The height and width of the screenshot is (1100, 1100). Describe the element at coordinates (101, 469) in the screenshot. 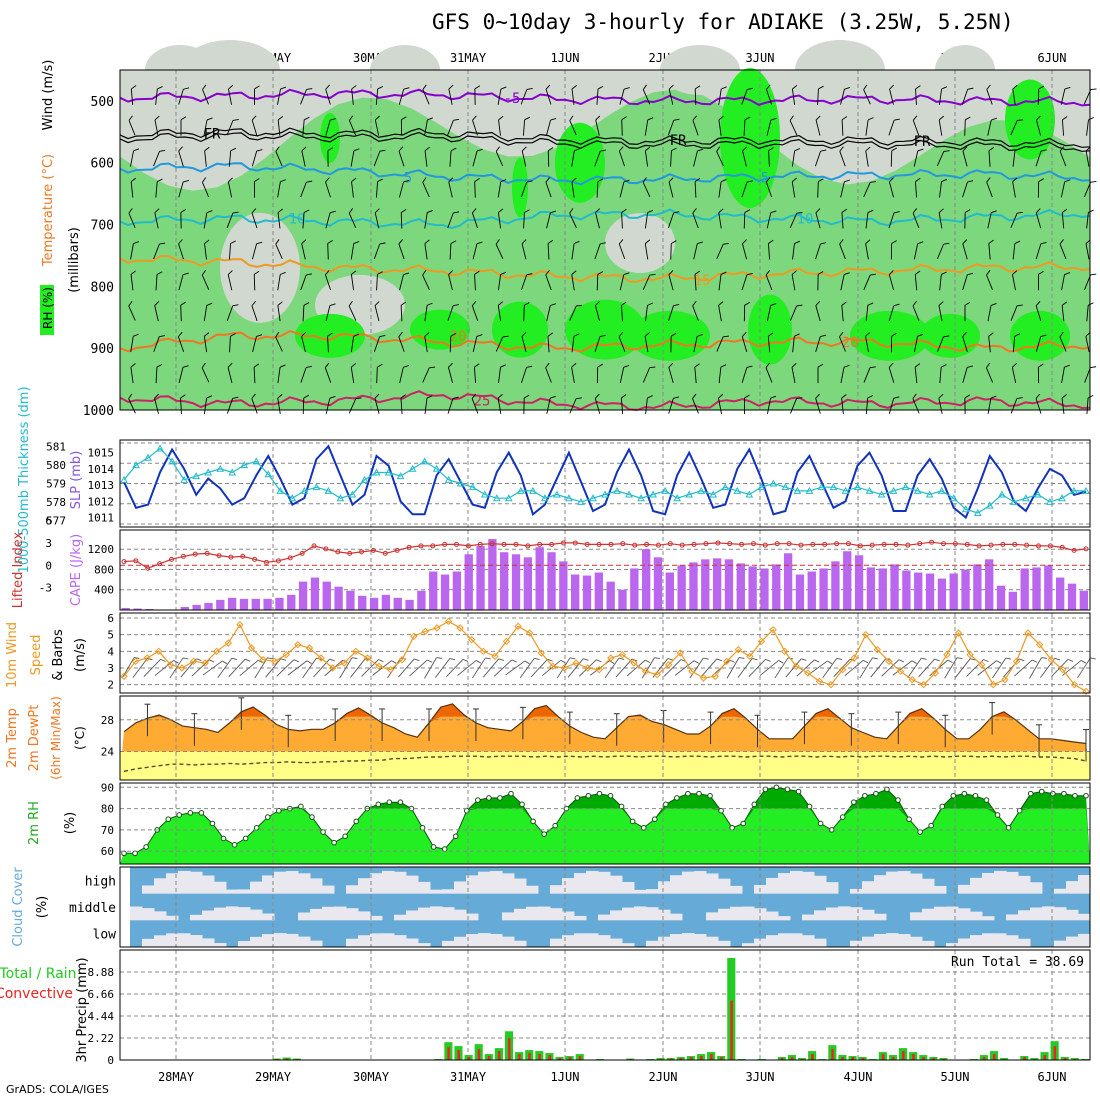

I see `slp-tick-label: 1014` at that location.